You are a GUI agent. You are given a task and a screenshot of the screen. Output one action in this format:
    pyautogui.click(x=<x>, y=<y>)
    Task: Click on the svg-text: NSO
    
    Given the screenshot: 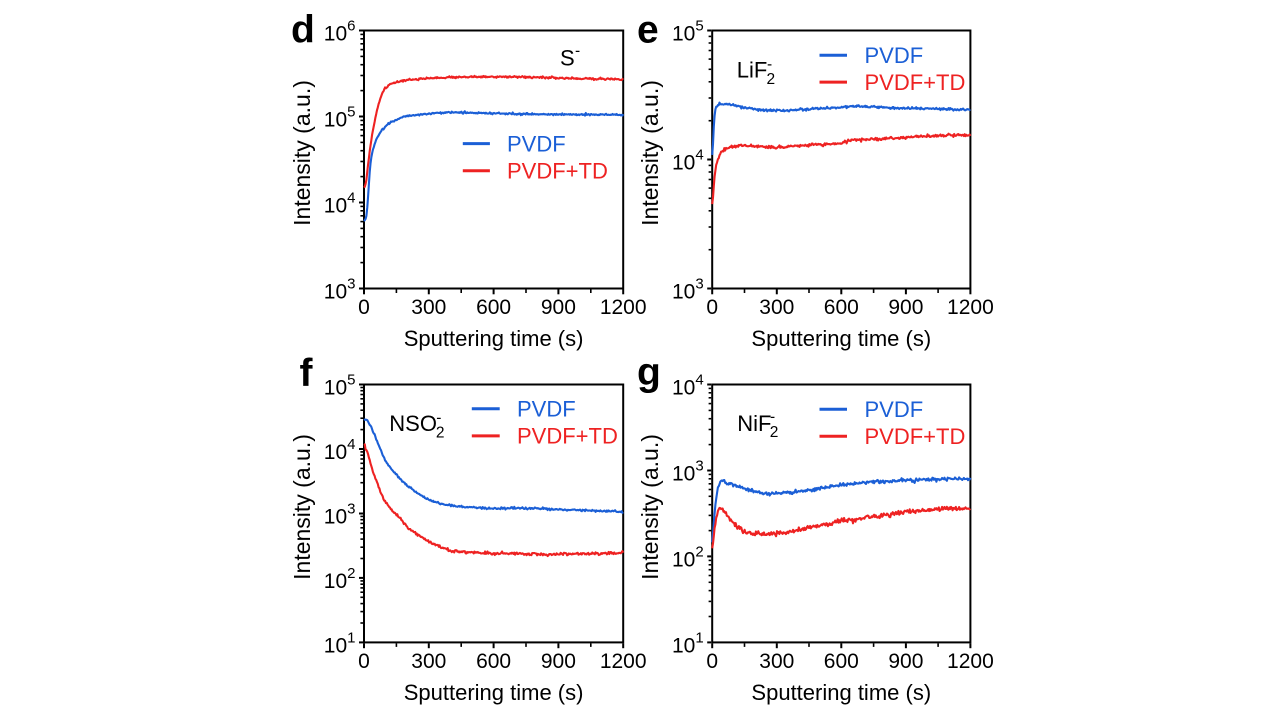 What is the action you would take?
    pyautogui.click(x=413, y=423)
    